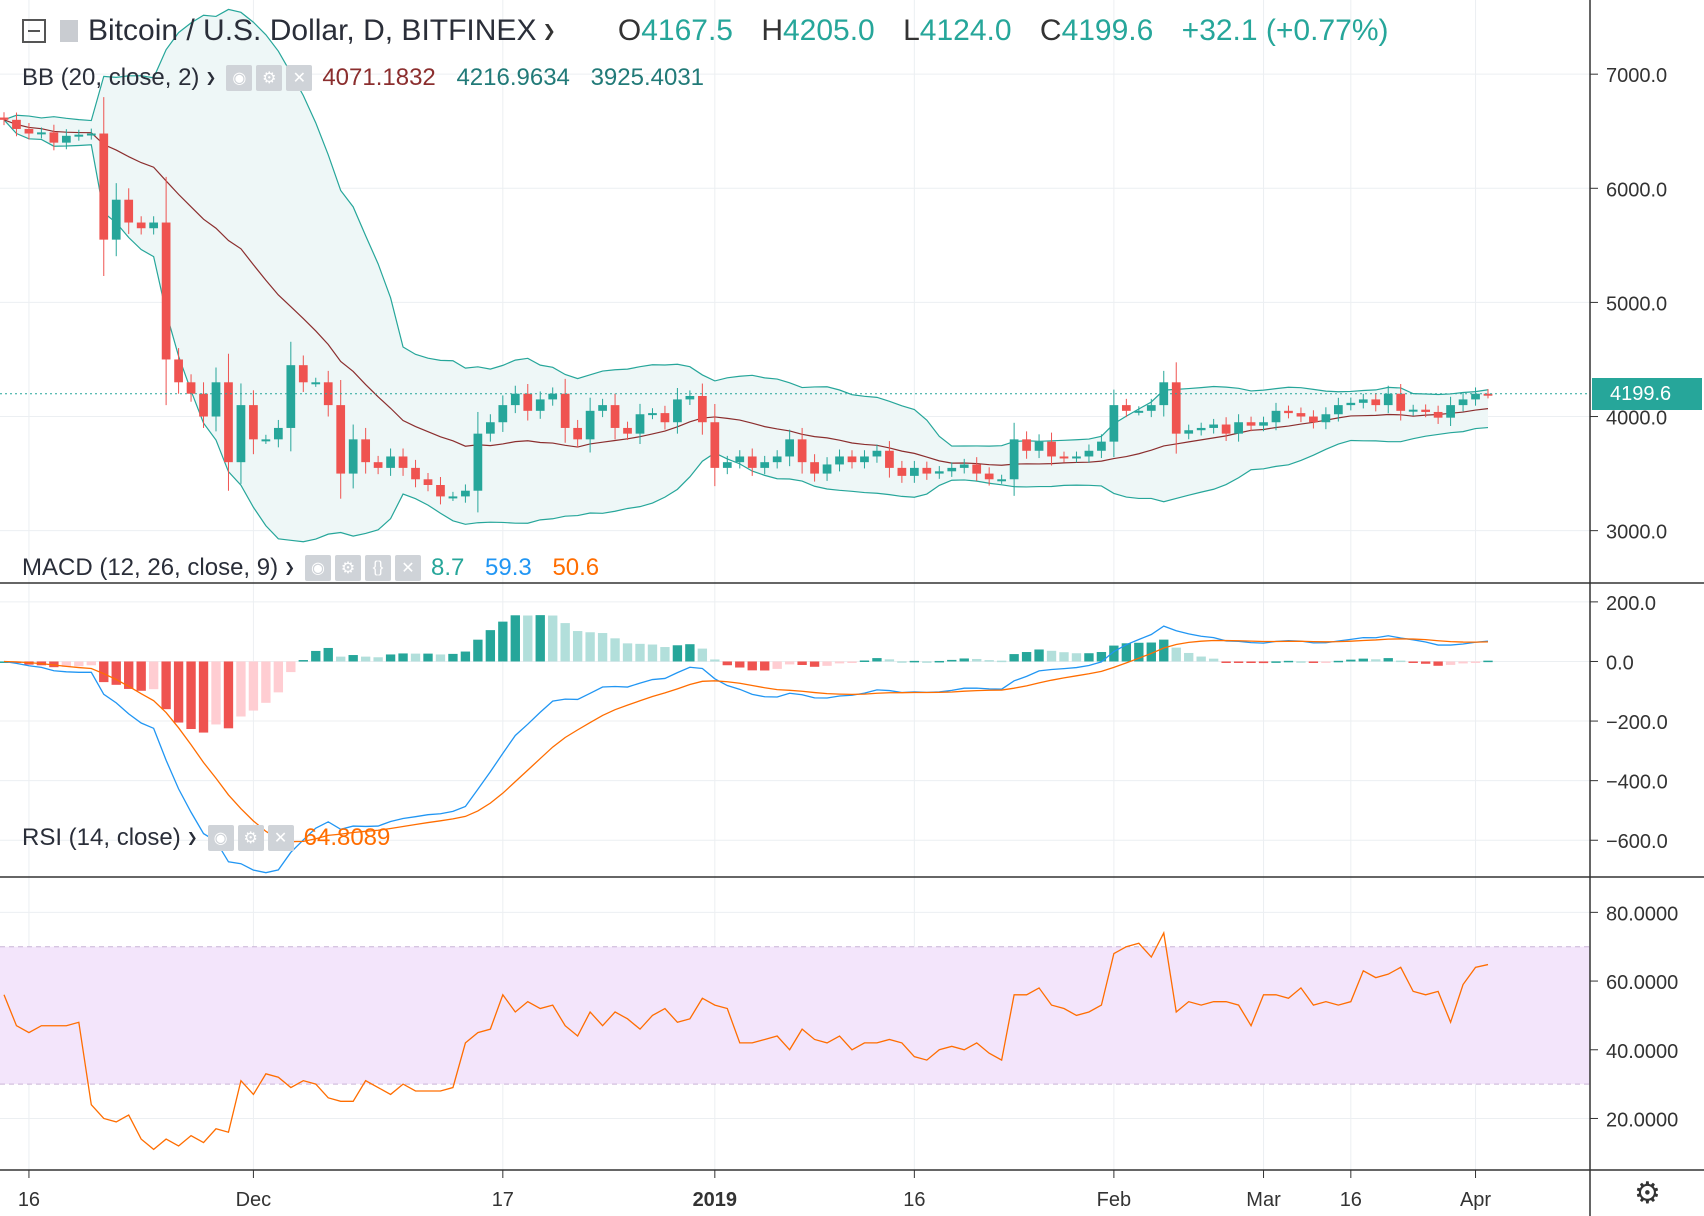 The image size is (1704, 1216). Describe the element at coordinates (312, 30) in the screenshot. I see `symbol-title: Bitcoin / U.S. Dollar, D, BITFINEX` at that location.